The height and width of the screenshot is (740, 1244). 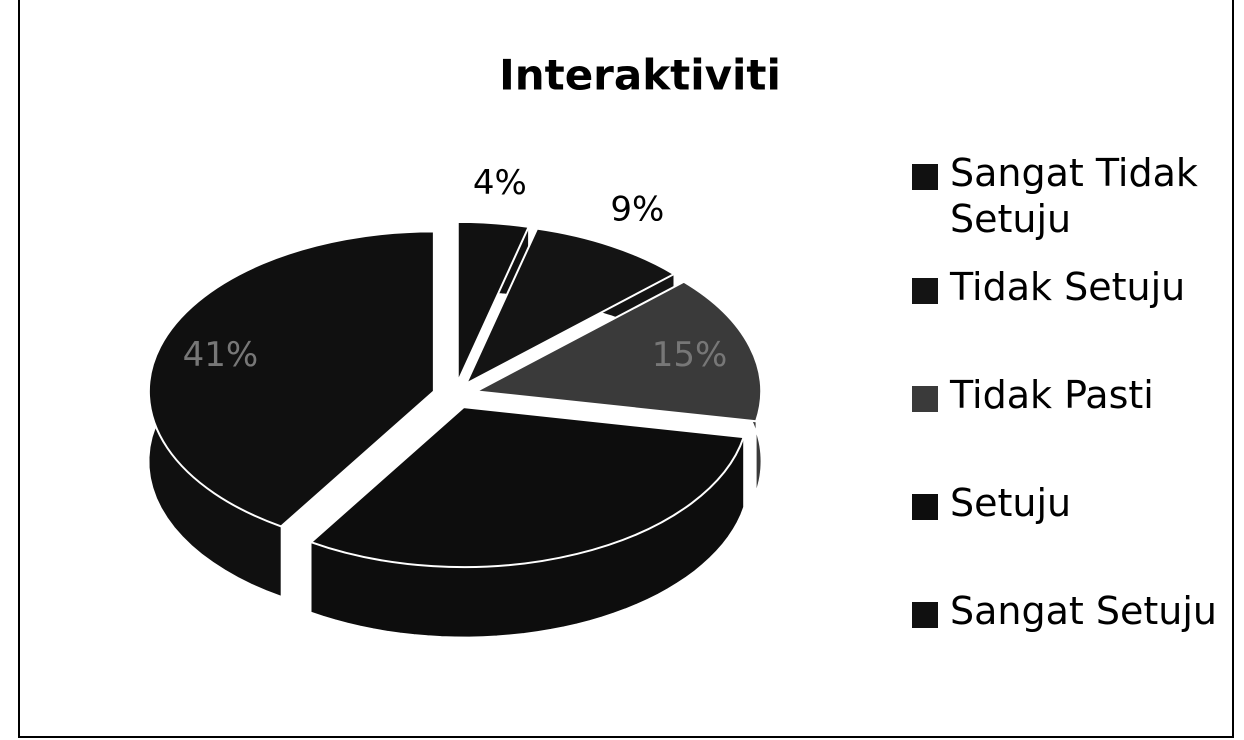 I want to click on value-label: 41%, so click(x=221, y=355).